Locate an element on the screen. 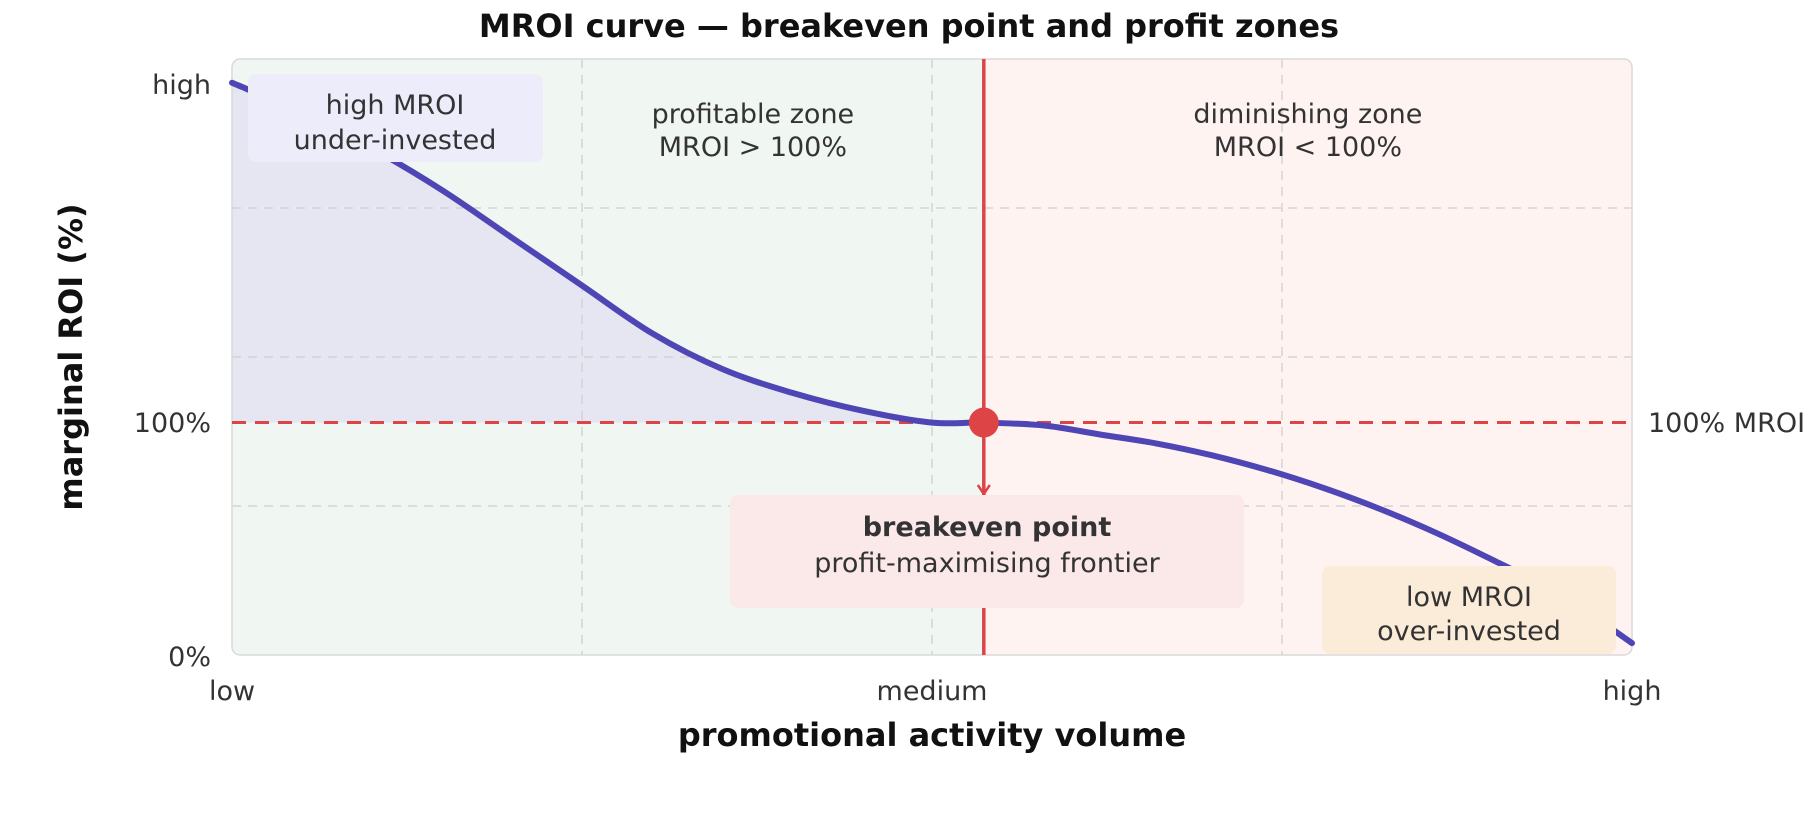  diminishing-zone-sublabel: MROI < 100% is located at coordinates (1308, 147).